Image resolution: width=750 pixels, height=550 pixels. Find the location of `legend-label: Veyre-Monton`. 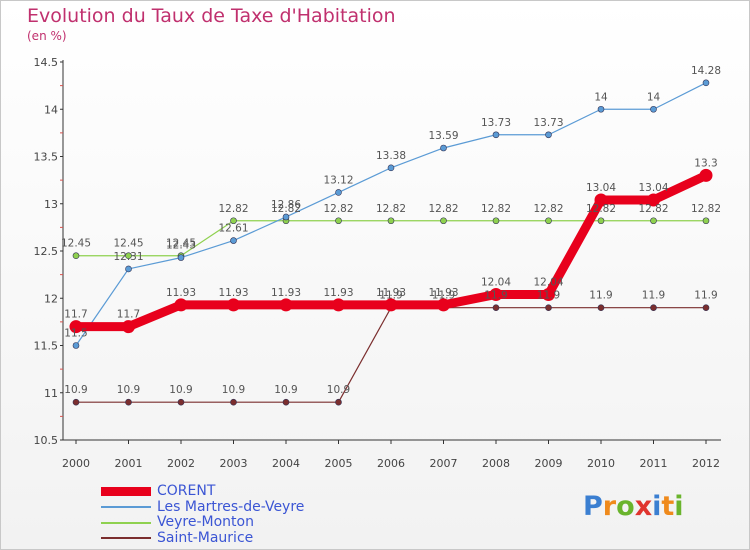

legend-label: Veyre-Monton is located at coordinates (205, 522).